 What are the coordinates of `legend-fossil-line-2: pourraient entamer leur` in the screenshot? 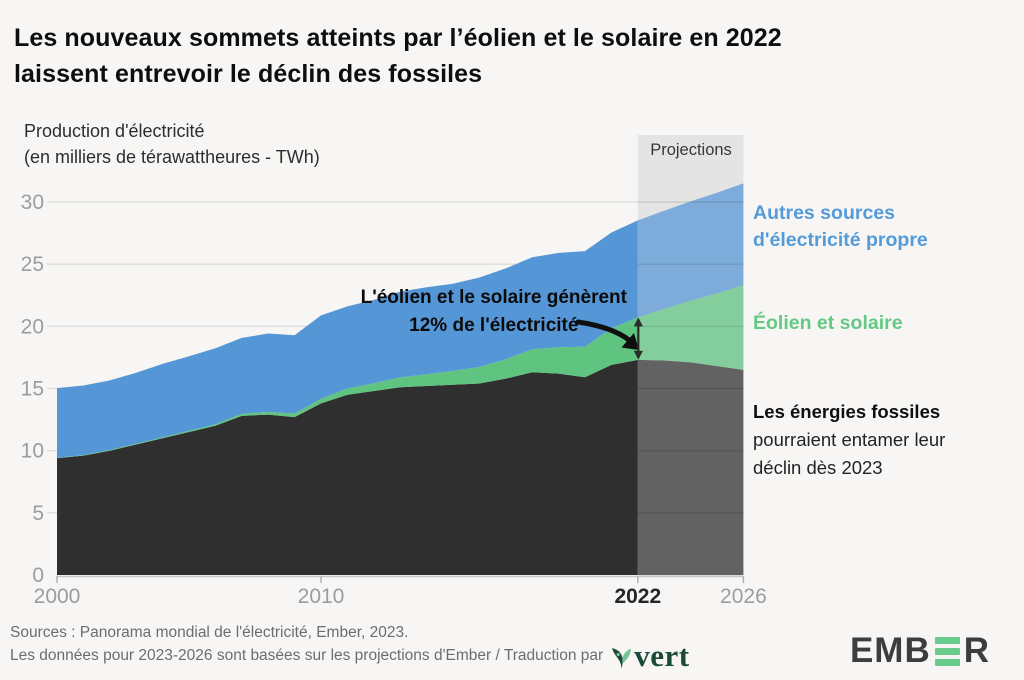 It's located at (849, 439).